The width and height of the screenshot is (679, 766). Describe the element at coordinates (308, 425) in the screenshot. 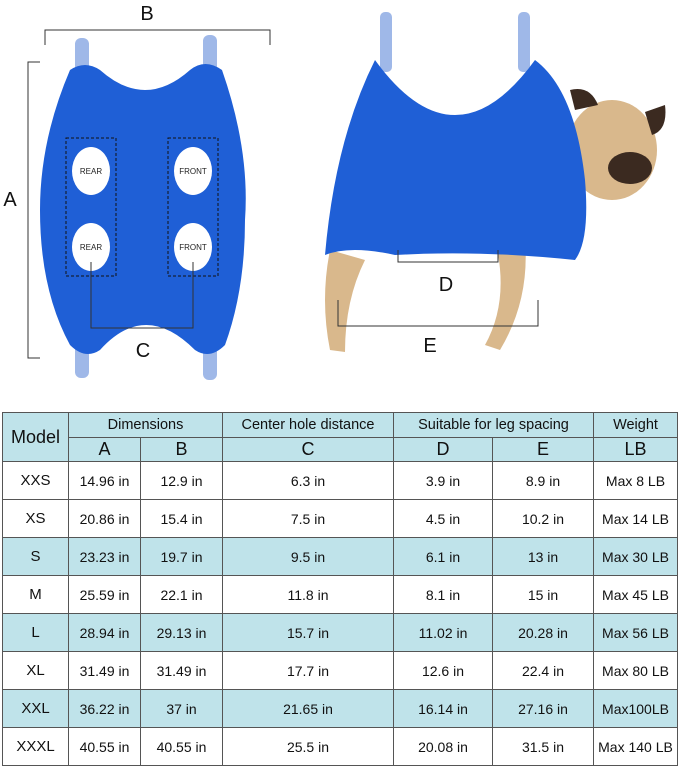

I see `header-center-hole: Center hole distance` at that location.